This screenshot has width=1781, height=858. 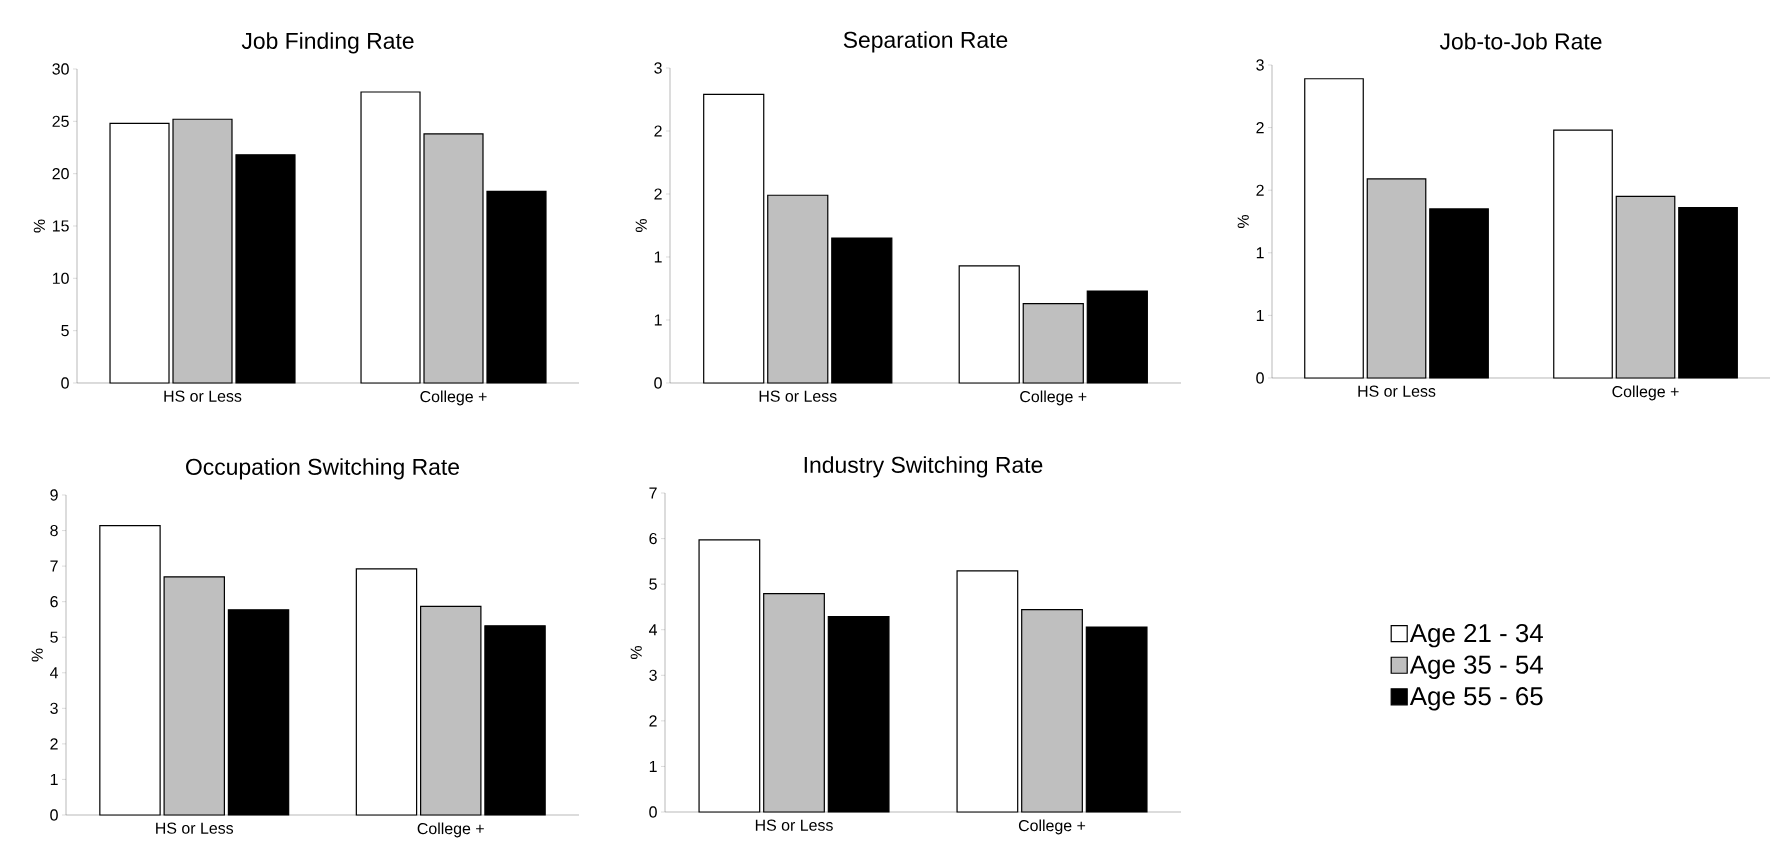 I want to click on legend-label: Age 21 - 34, so click(x=1476, y=635).